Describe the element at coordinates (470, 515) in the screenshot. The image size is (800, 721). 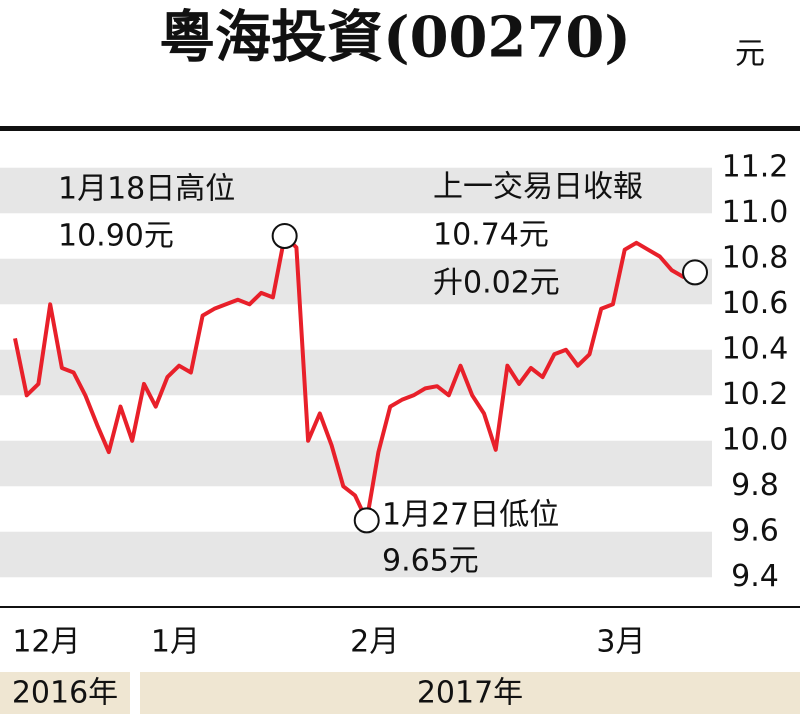
I see `annotation: 1月27日低位` at that location.